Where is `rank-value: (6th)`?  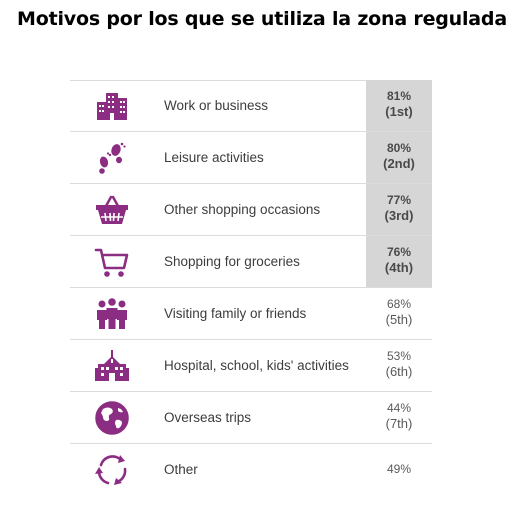
rank-value: (6th) is located at coordinates (399, 371).